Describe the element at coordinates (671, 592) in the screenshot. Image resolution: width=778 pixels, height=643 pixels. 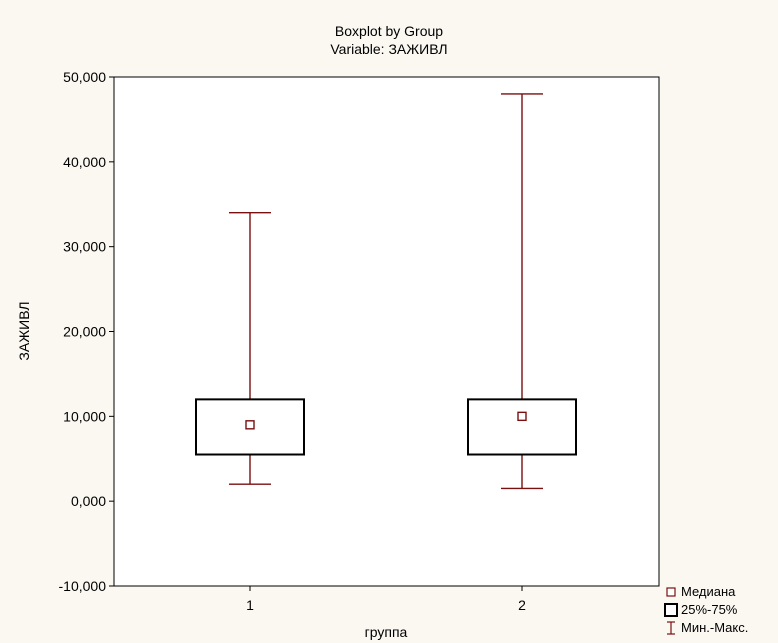
I see `median-square-icon` at that location.